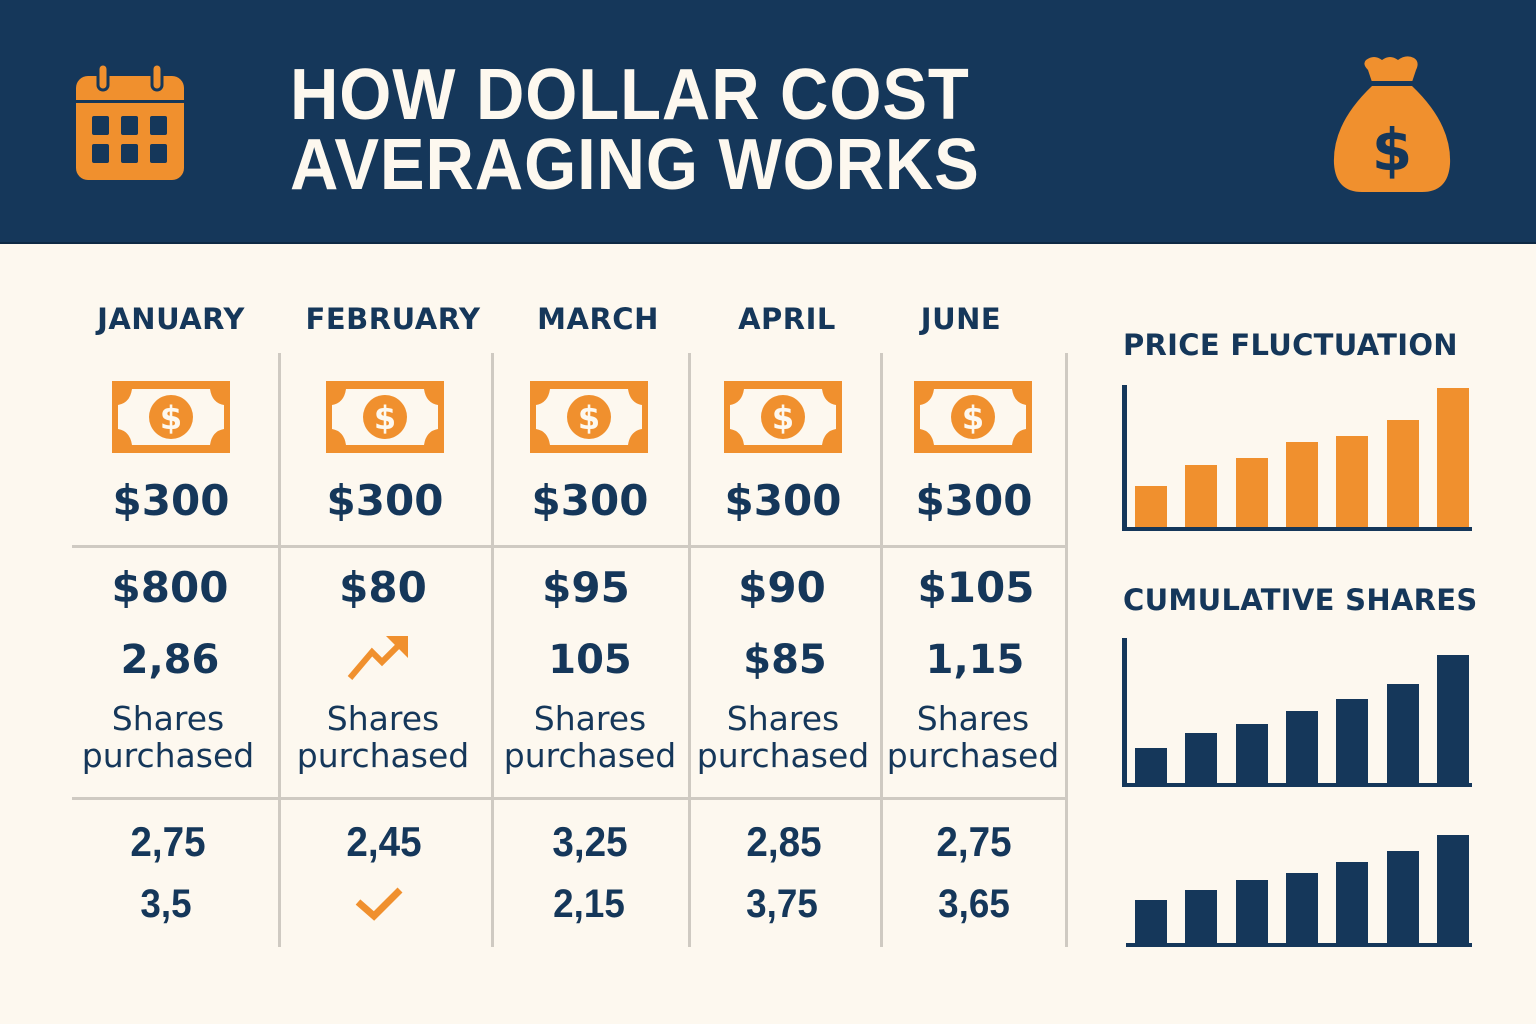  Describe the element at coordinates (171, 319) in the screenshot. I see `month-header-january: JANUARY` at that location.